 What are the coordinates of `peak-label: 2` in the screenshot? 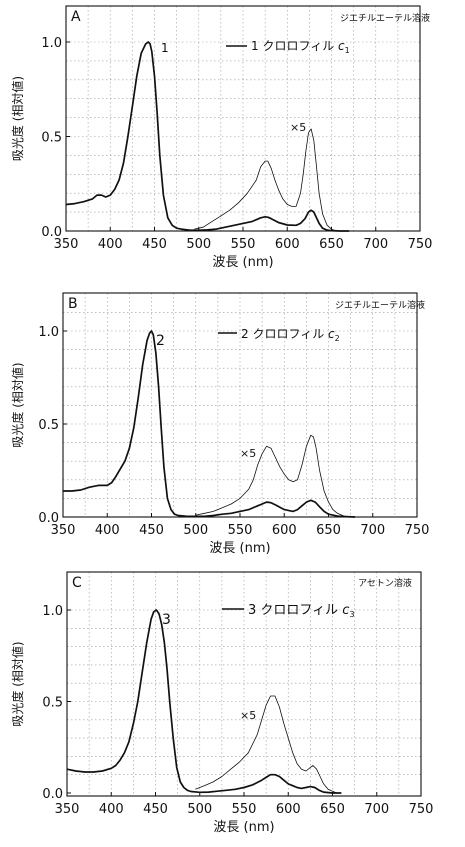 It's located at (160, 341).